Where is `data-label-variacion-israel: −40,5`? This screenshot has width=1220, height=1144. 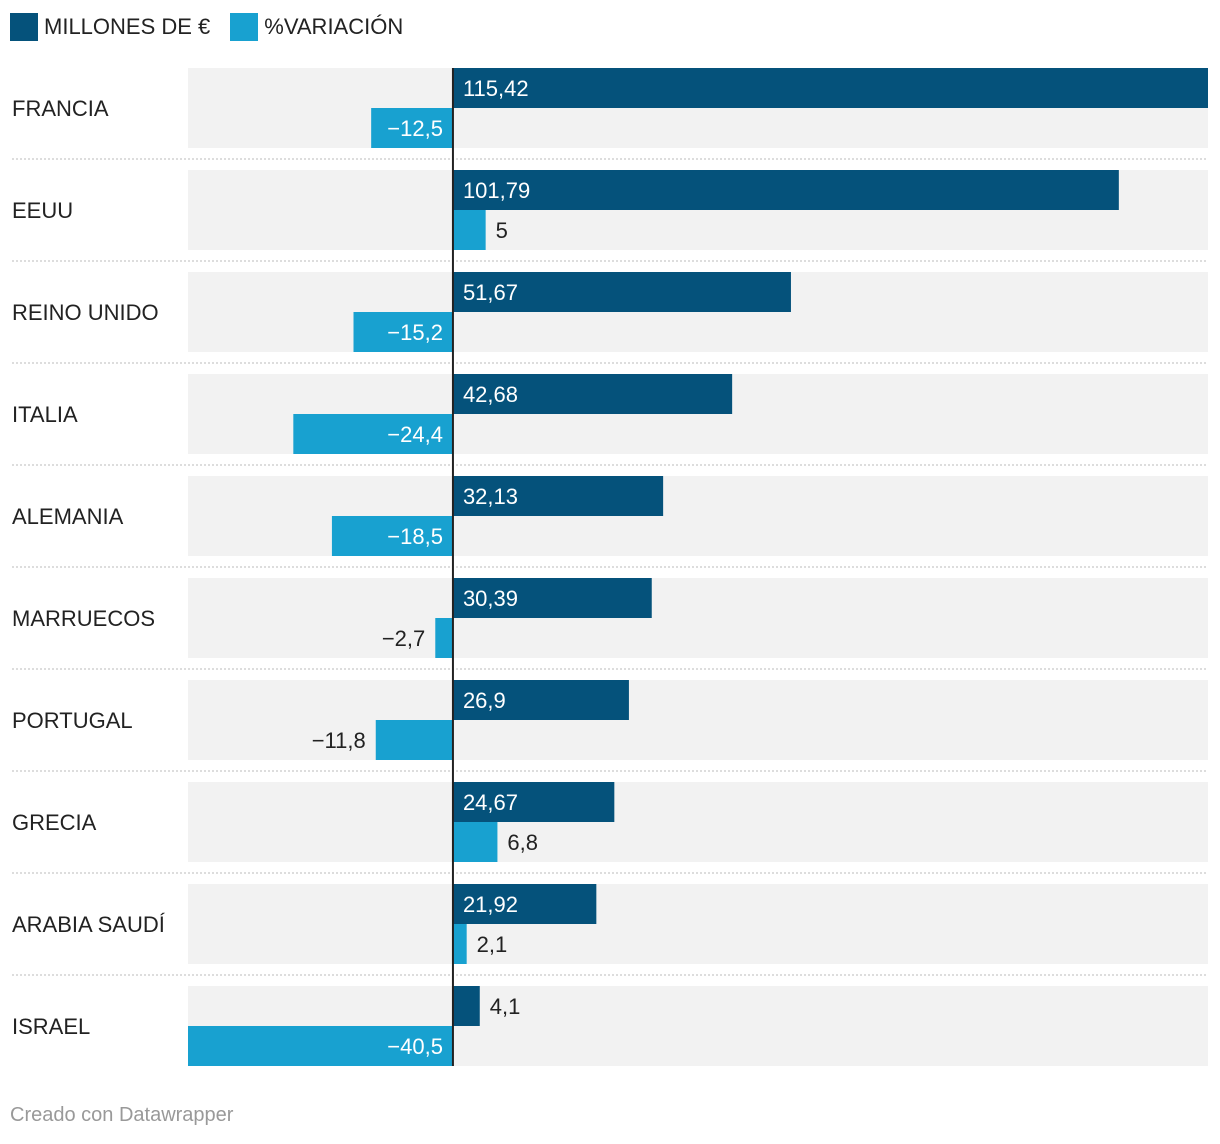
data-label-variacion-israel: −40,5 is located at coordinates (415, 1046).